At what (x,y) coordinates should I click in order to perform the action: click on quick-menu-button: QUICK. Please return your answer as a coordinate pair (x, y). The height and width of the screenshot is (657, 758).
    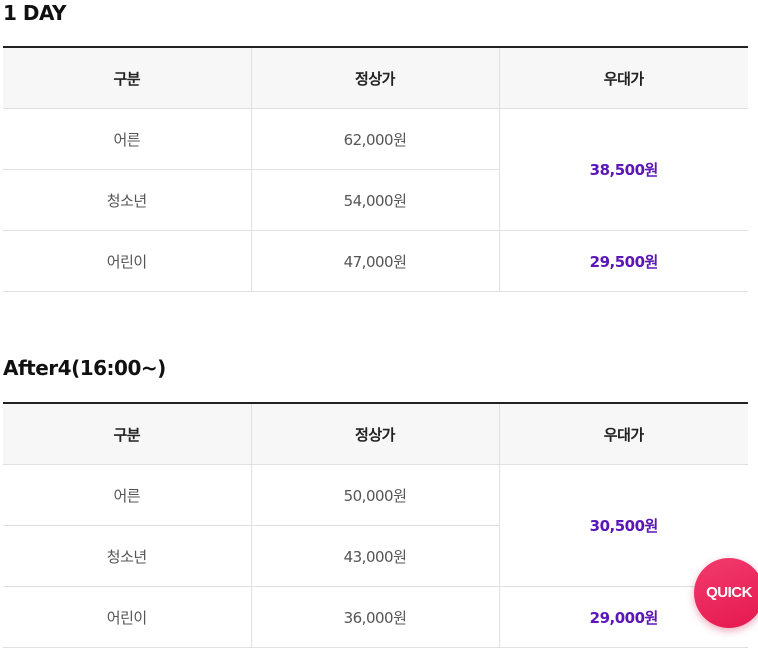
    Looking at the image, I should click on (726, 593).